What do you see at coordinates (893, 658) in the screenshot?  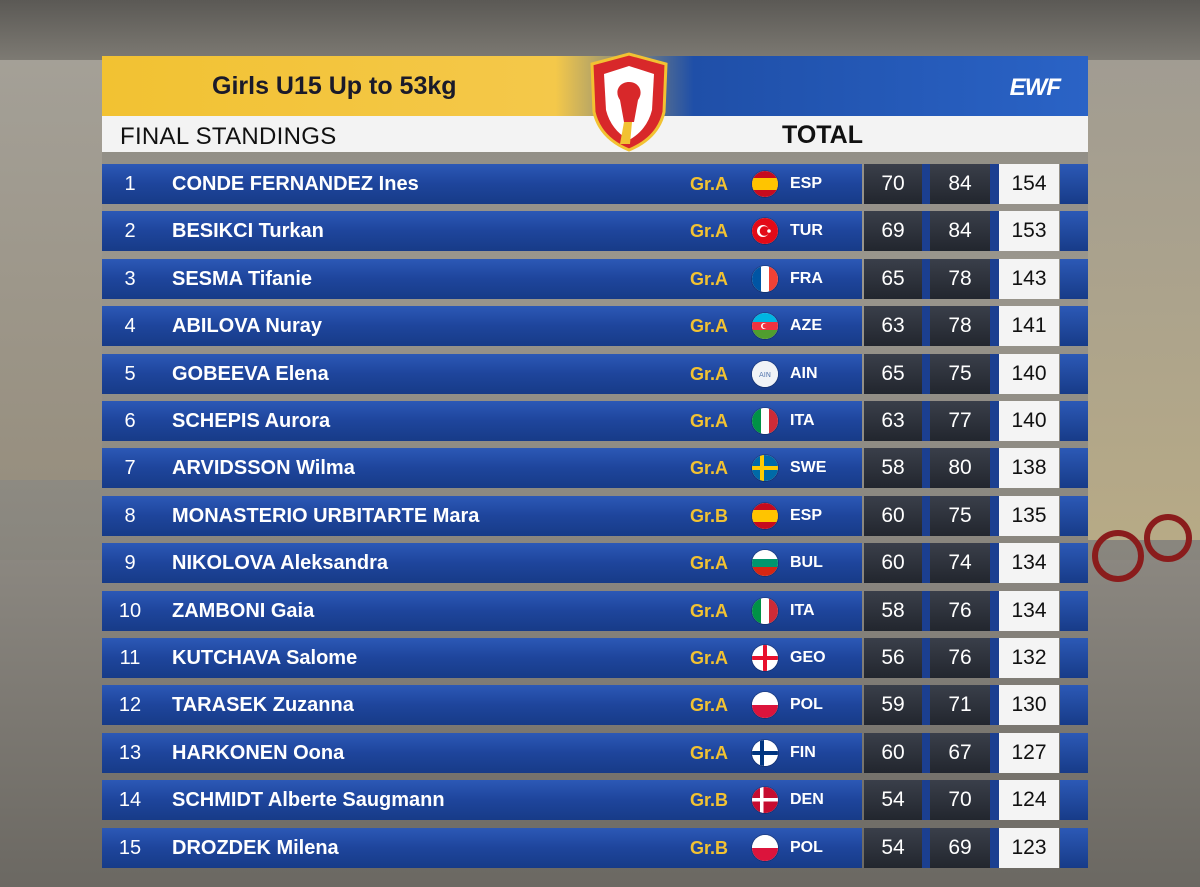 I see `snatch-result: 56` at bounding box center [893, 658].